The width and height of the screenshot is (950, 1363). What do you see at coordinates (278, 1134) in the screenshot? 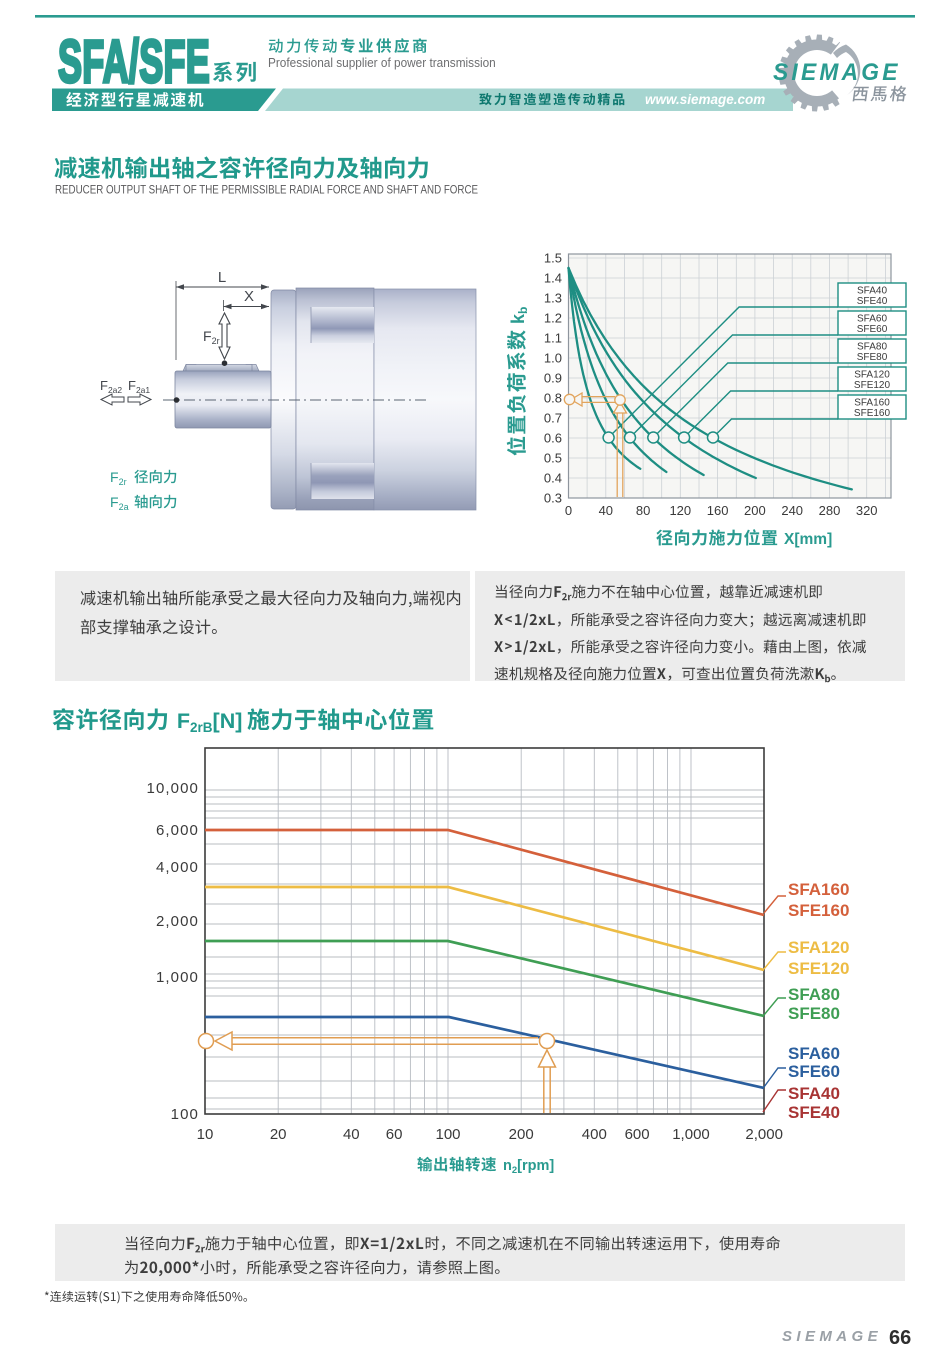
I see `svg-text: 20` at bounding box center [278, 1134].